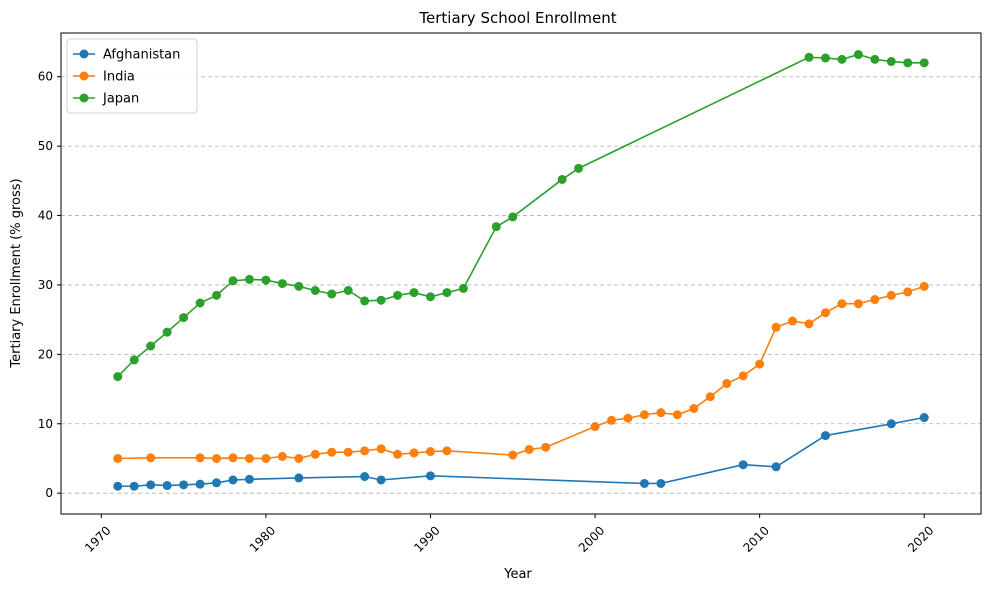  What do you see at coordinates (119, 77) in the screenshot?
I see `legend-label: India` at bounding box center [119, 77].